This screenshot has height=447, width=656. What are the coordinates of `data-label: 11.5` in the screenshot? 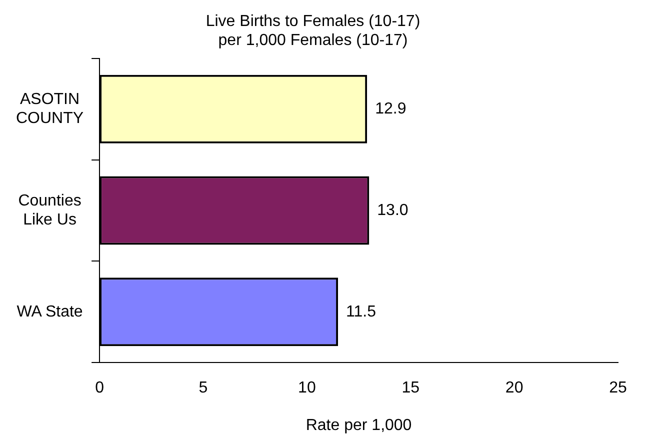 It's located at (361, 311).